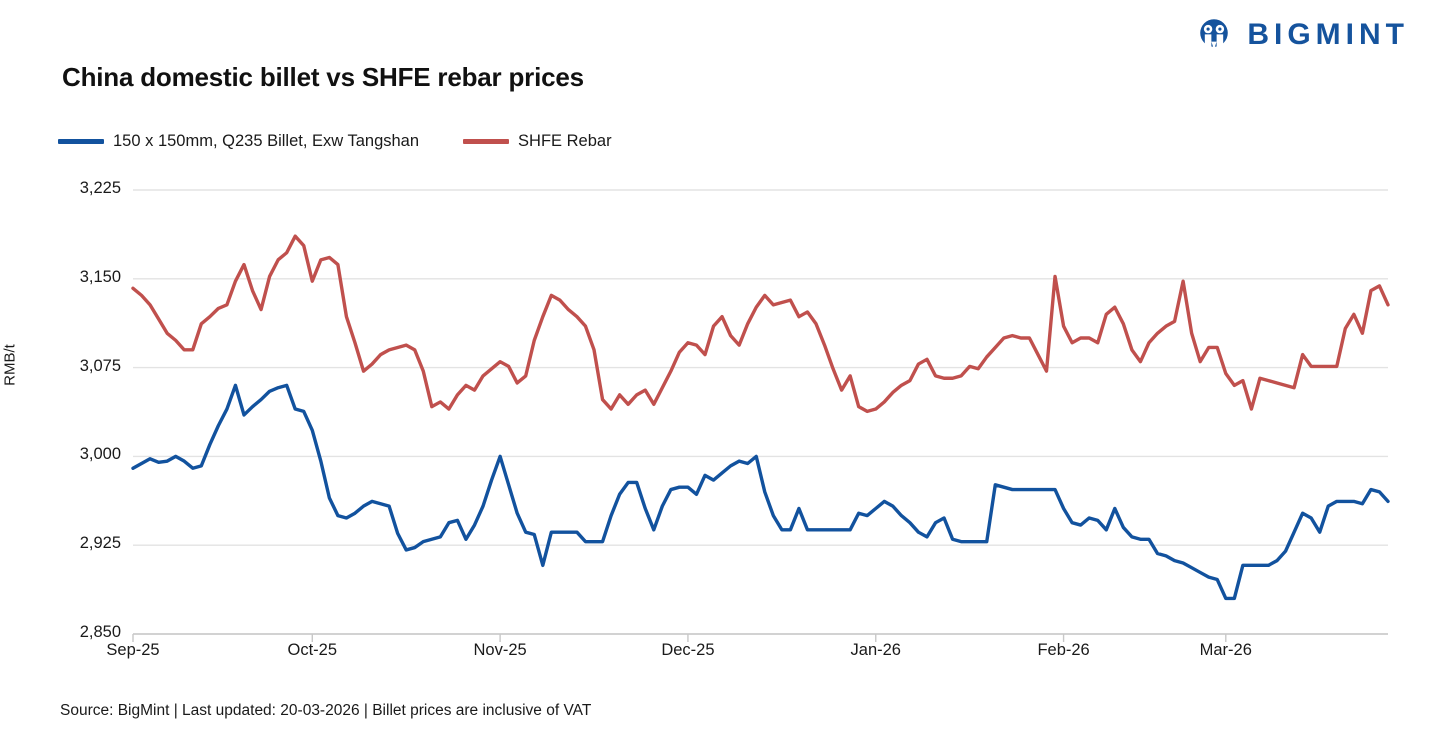 The width and height of the screenshot is (1431, 750). Describe the element at coordinates (100, 365) in the screenshot. I see `y-axis-tick-label: 3,075` at that location.